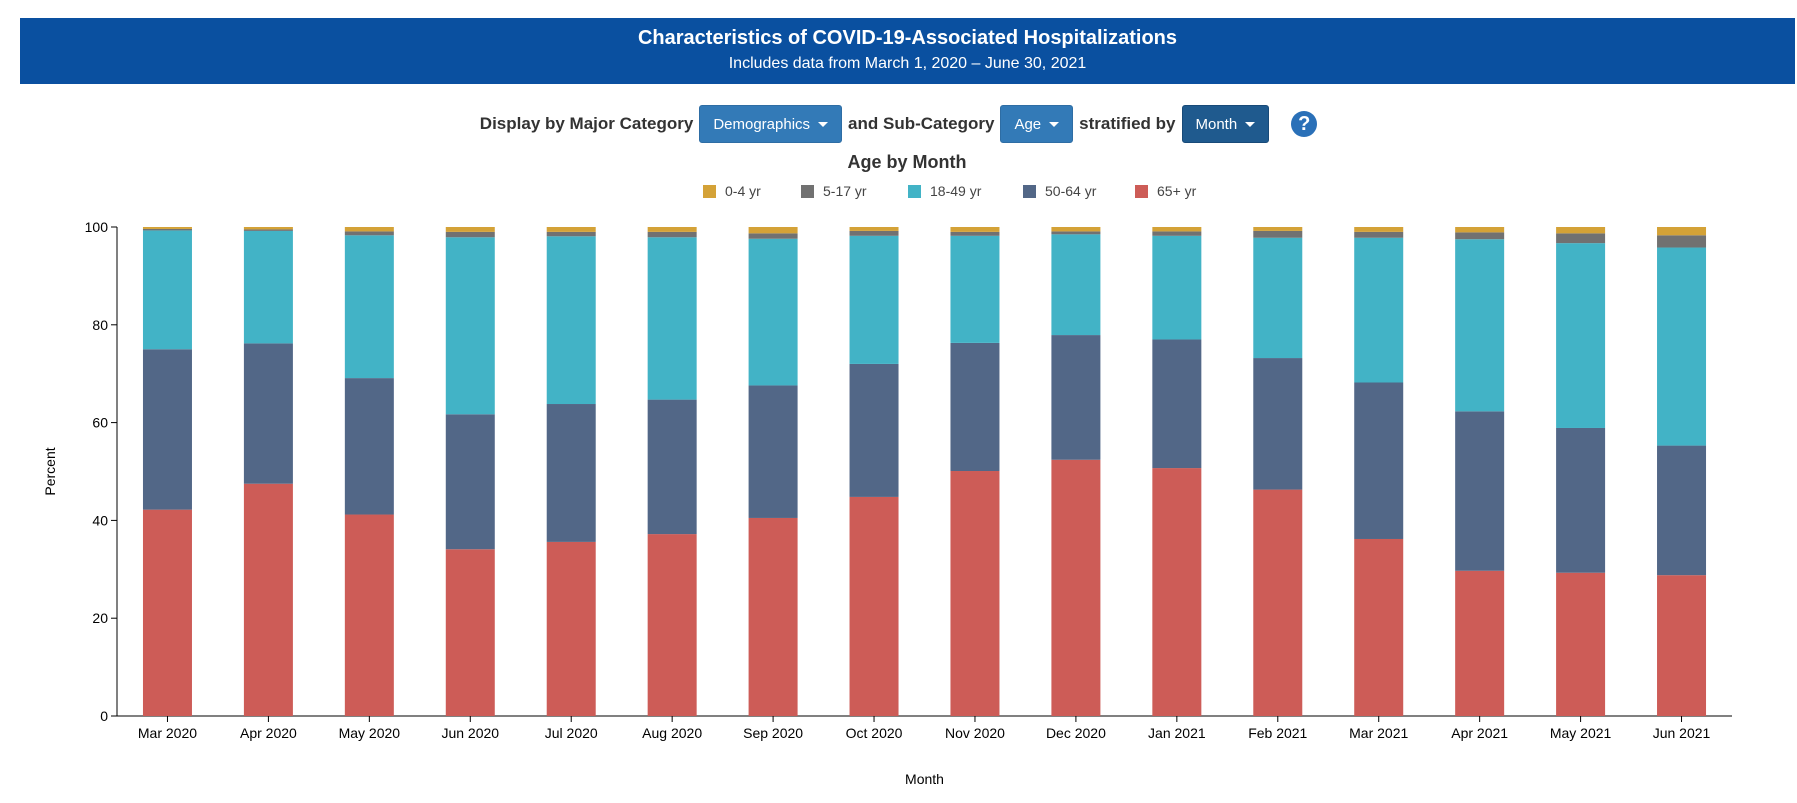 This screenshot has height=803, width=1797. I want to click on x-tick-label: Apr 2021, so click(1479, 733).